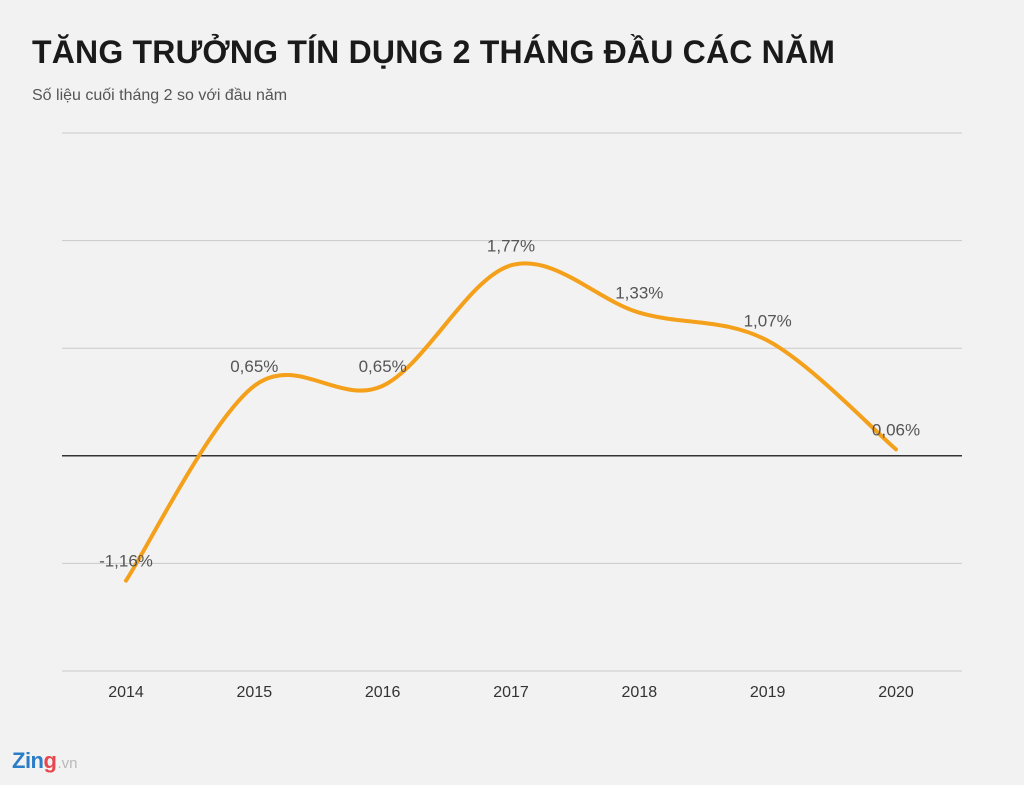  I want to click on zing-logo: Zing.vn, so click(44, 761).